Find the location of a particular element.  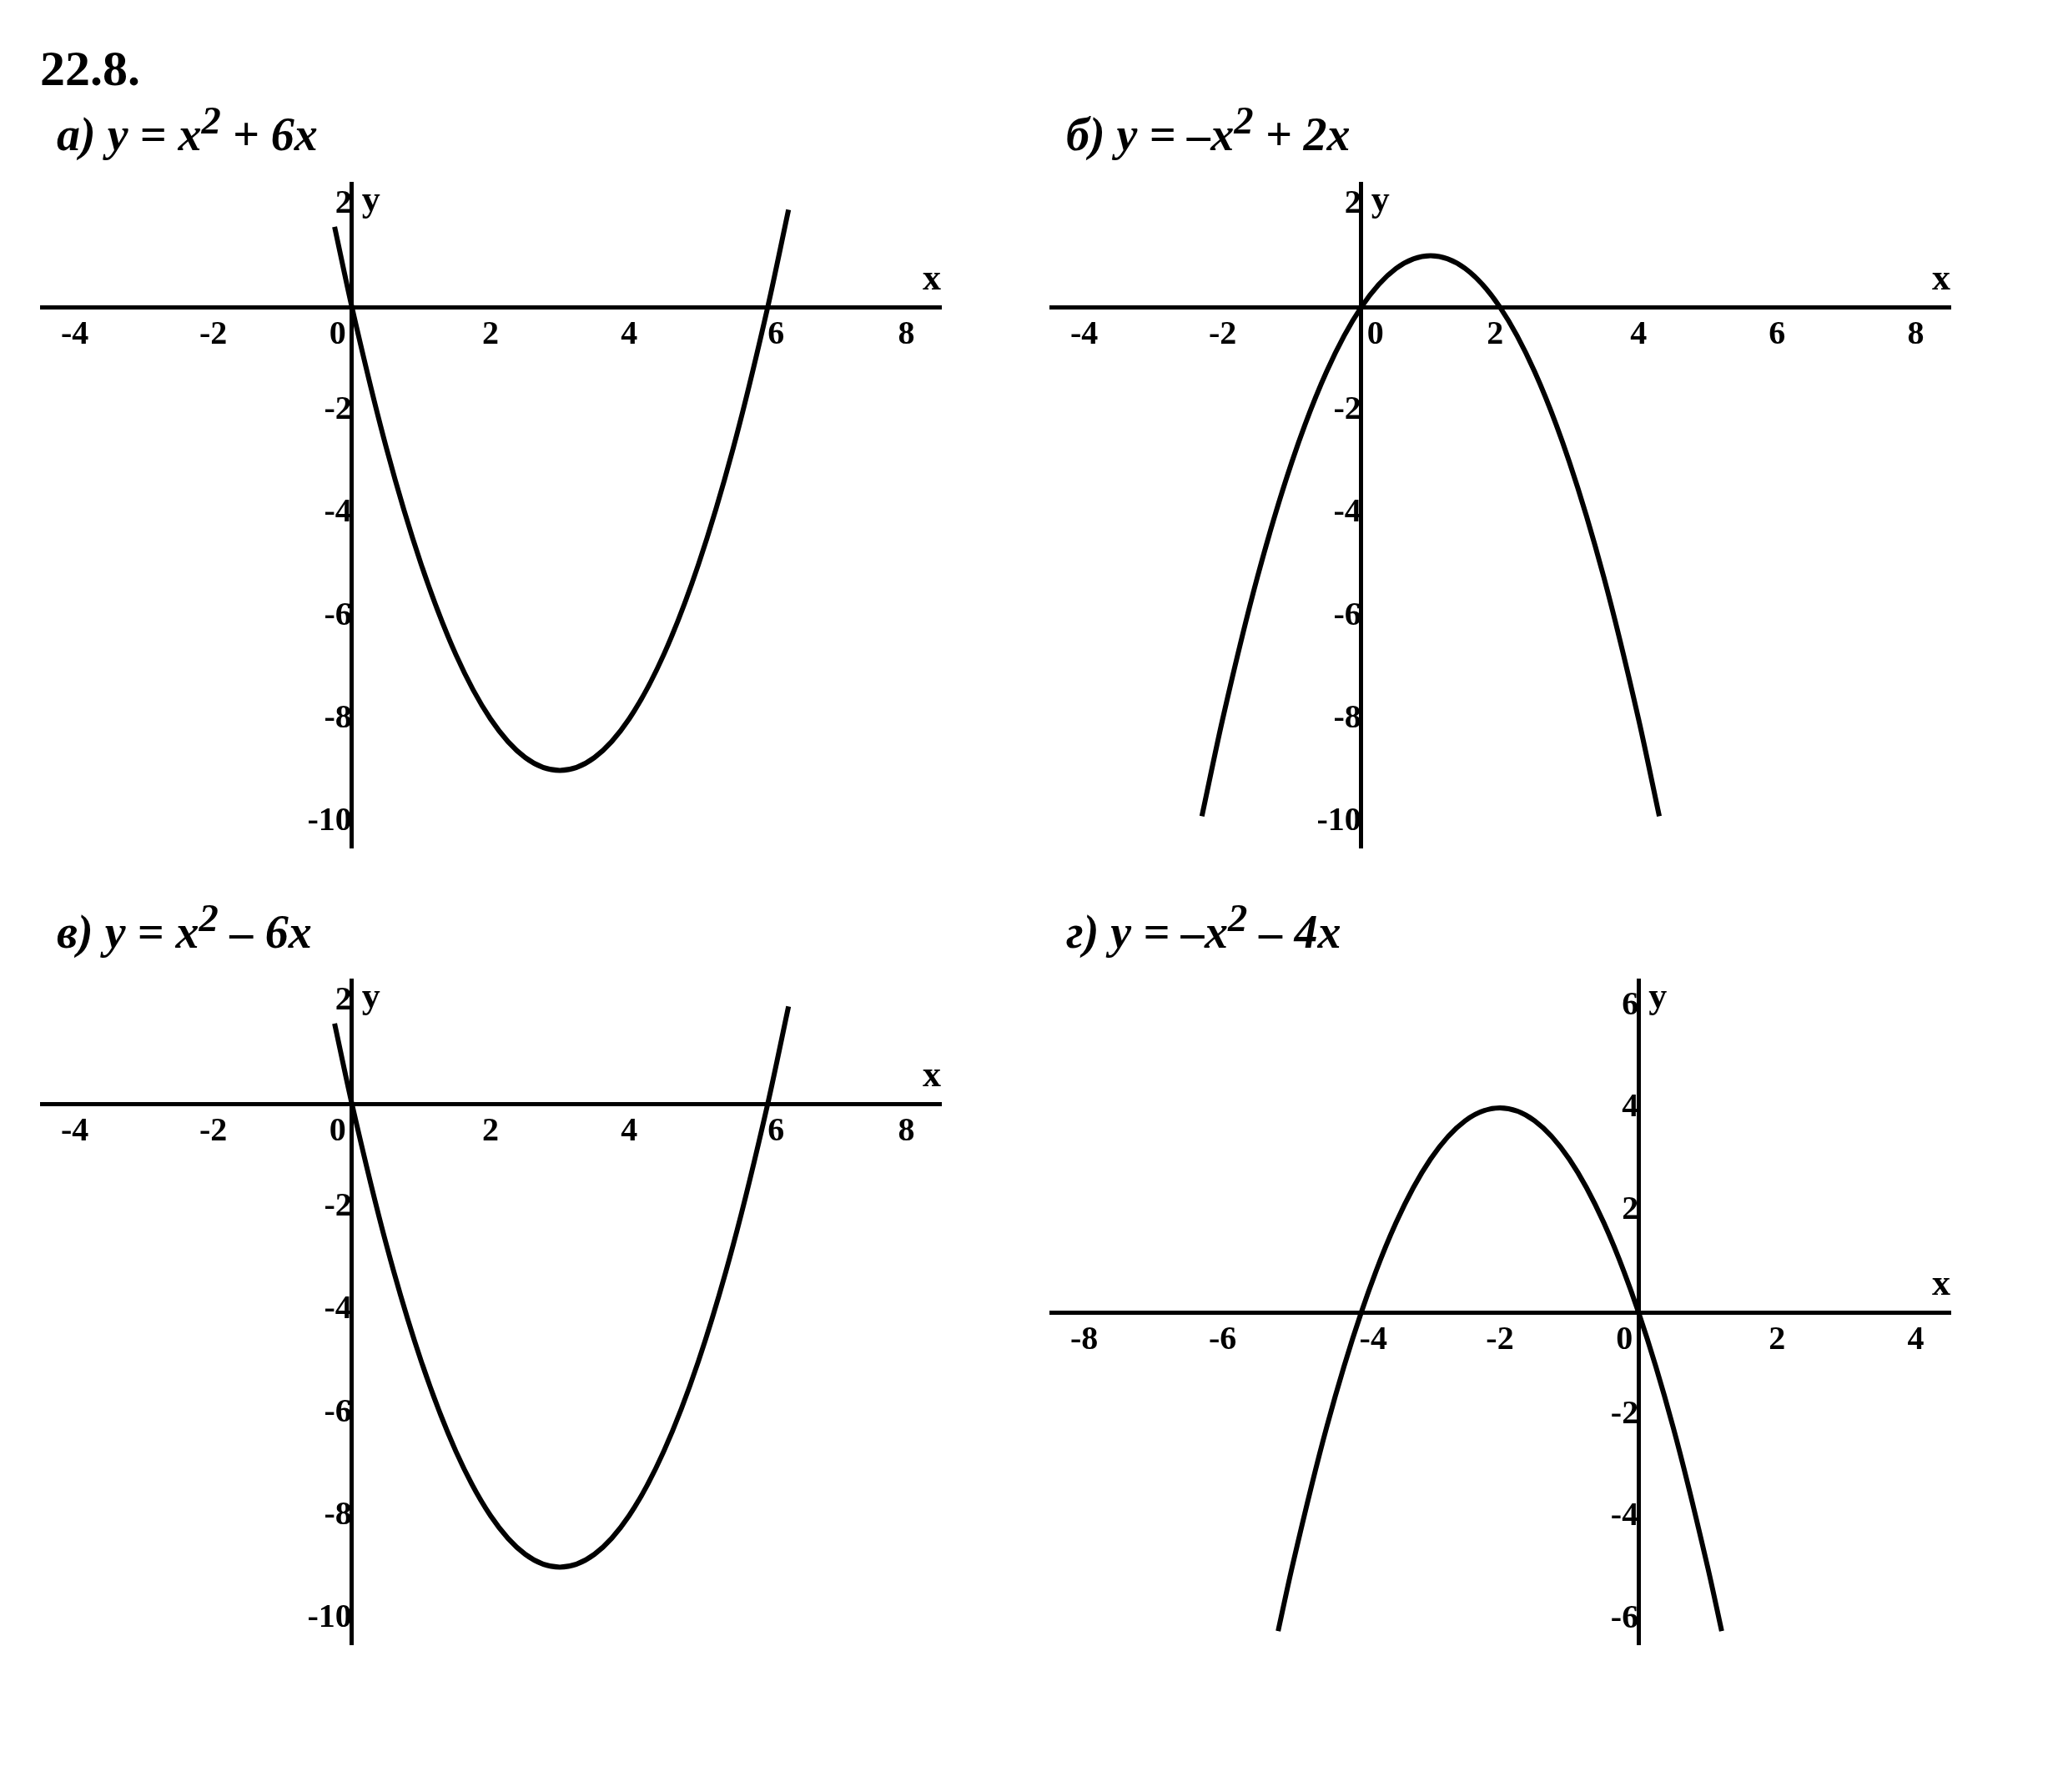

y-tick-label: 4 is located at coordinates (1630, 1105).